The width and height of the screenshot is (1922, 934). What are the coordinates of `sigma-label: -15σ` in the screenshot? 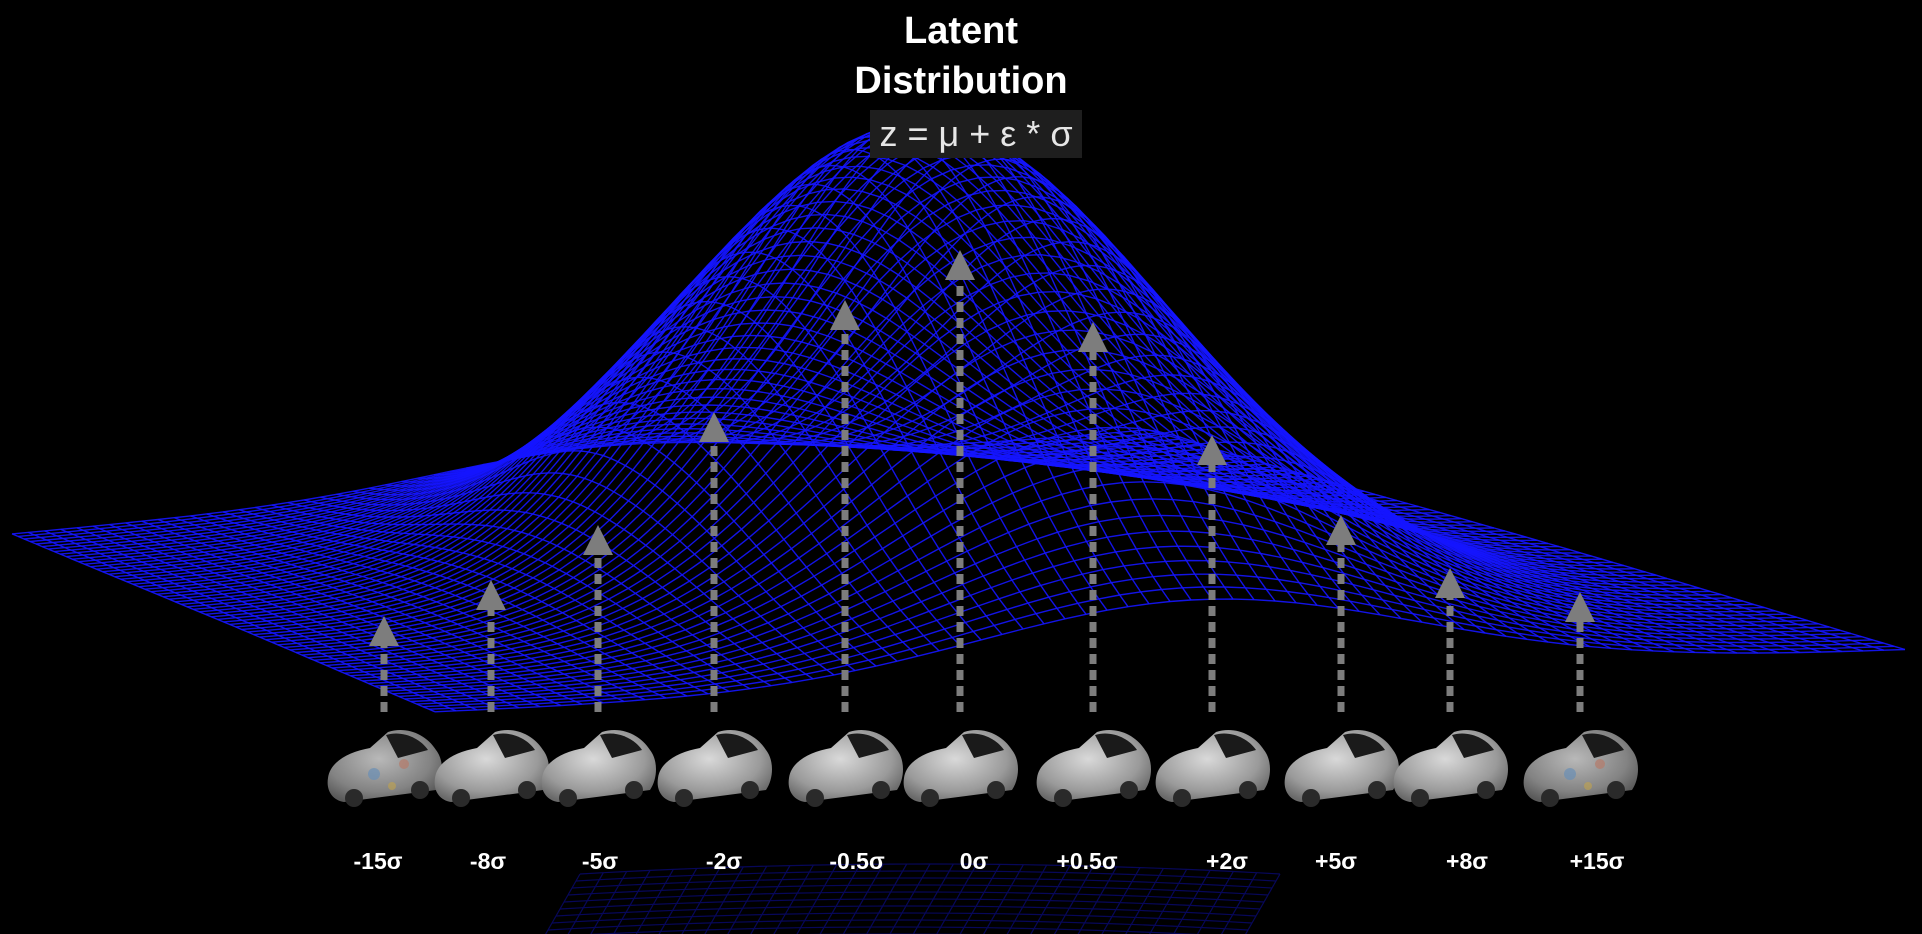 It's located at (378, 861).